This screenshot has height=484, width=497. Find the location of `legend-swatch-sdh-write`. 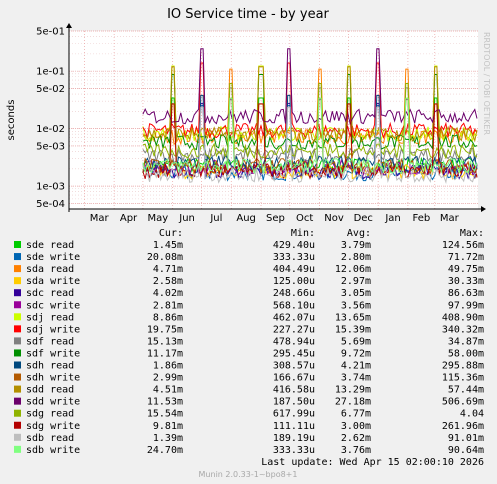

legend-swatch-sdh-write is located at coordinates (17, 377).